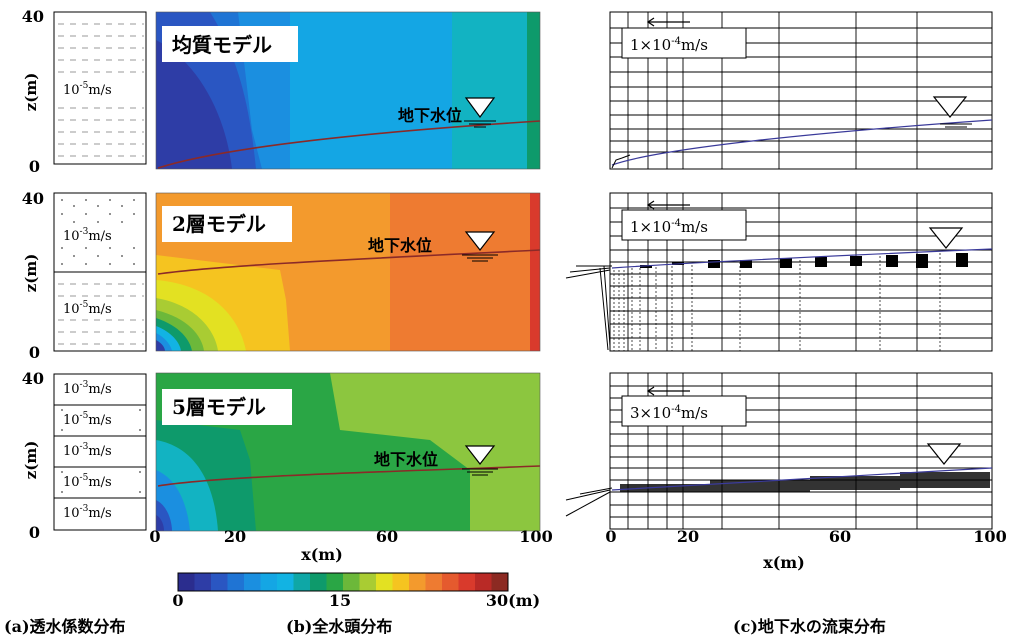  I want to click on colorbar, so click(343, 582).